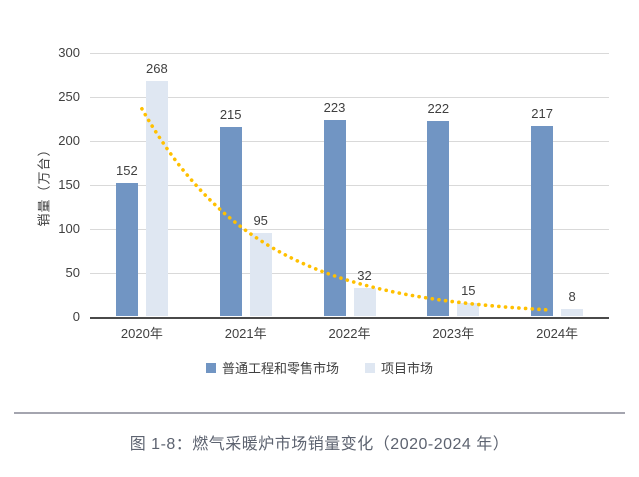 The width and height of the screenshot is (639, 477). What do you see at coordinates (364, 302) in the screenshot?
I see `bar-项目市场-2022年` at bounding box center [364, 302].